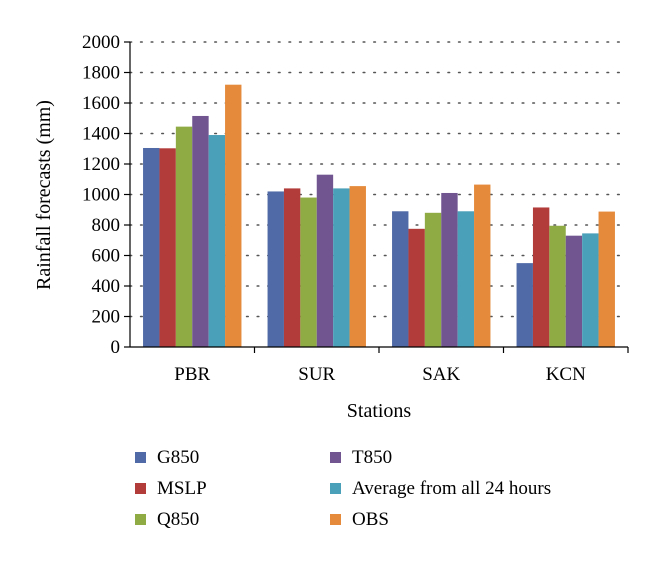 This screenshot has width=660, height=565. Describe the element at coordinates (524, 305) in the screenshot. I see `bar-kcn-g850` at that location.